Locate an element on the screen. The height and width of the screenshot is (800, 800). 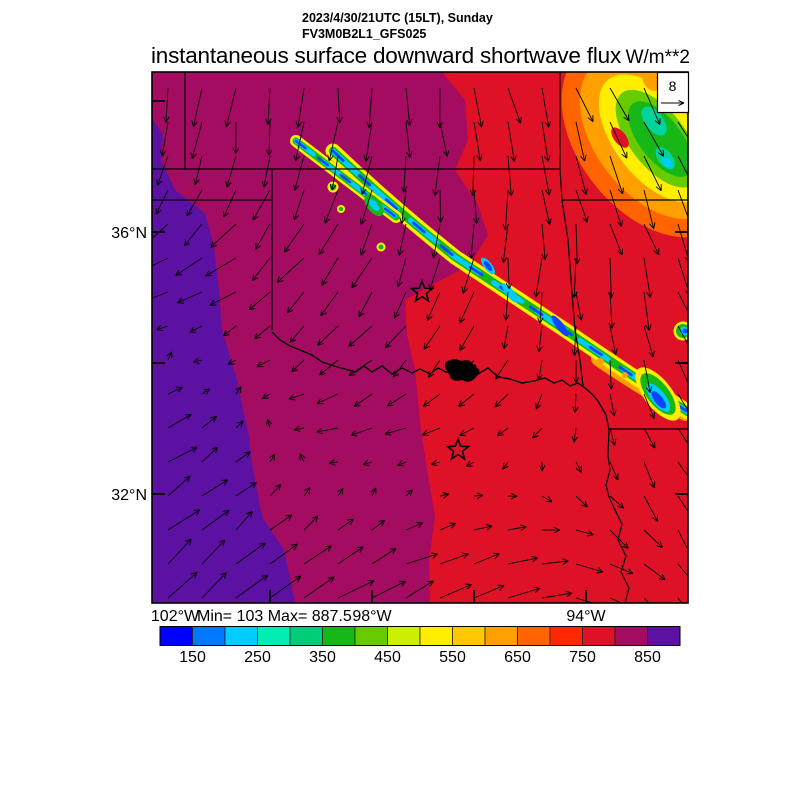
header-datetime: 2023/4/30/21UTC (15LT), Sunday is located at coordinates (397, 18).